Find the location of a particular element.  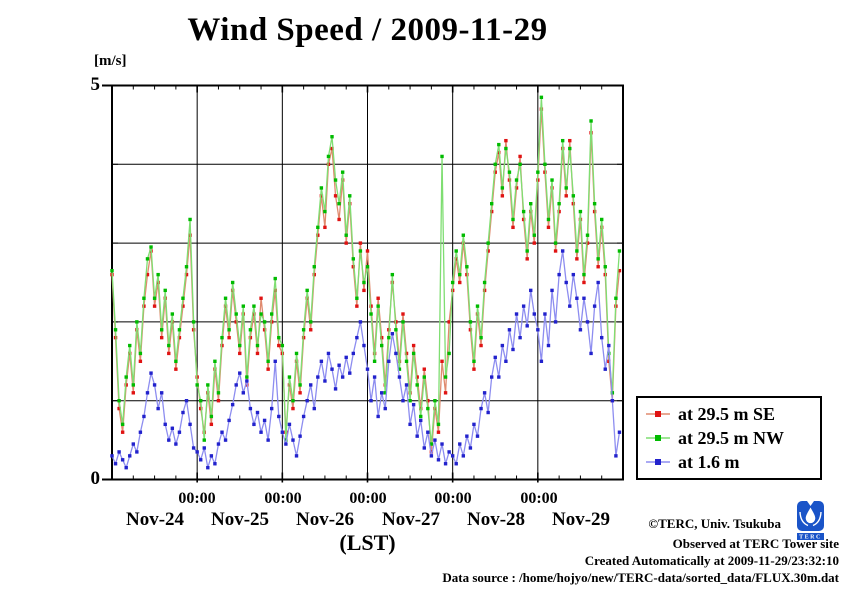

logo-water-drop-icon is located at coordinates (810, 515).